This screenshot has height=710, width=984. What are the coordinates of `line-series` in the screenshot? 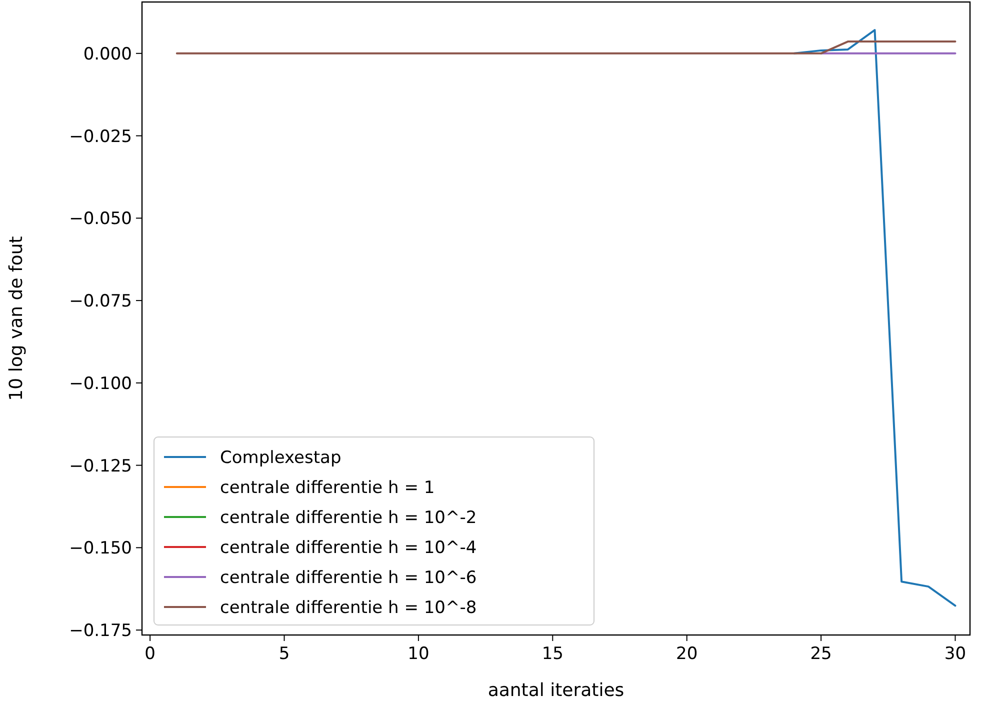 It's located at (874, 318).